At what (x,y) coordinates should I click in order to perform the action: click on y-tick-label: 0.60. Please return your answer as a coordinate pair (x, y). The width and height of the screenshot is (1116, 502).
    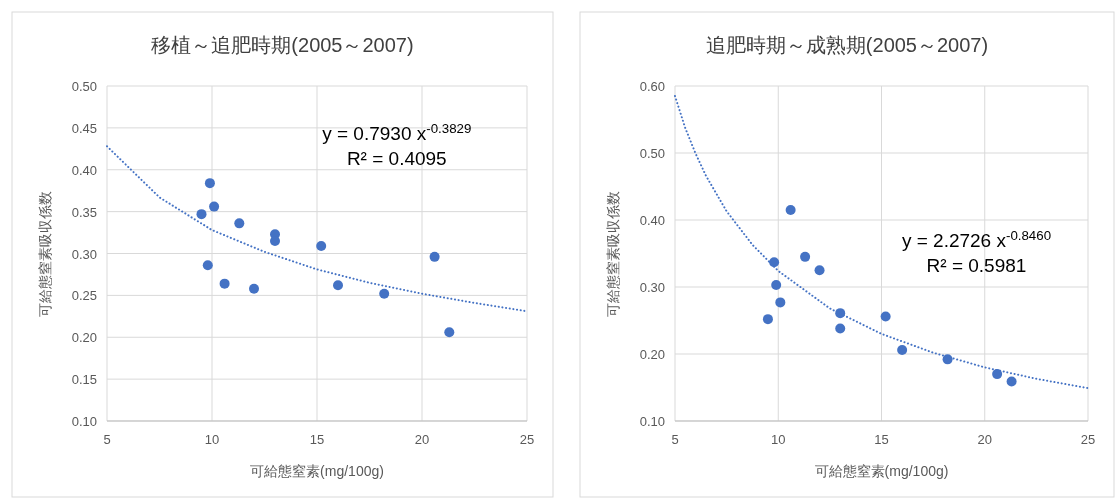
    Looking at the image, I should click on (652, 86).